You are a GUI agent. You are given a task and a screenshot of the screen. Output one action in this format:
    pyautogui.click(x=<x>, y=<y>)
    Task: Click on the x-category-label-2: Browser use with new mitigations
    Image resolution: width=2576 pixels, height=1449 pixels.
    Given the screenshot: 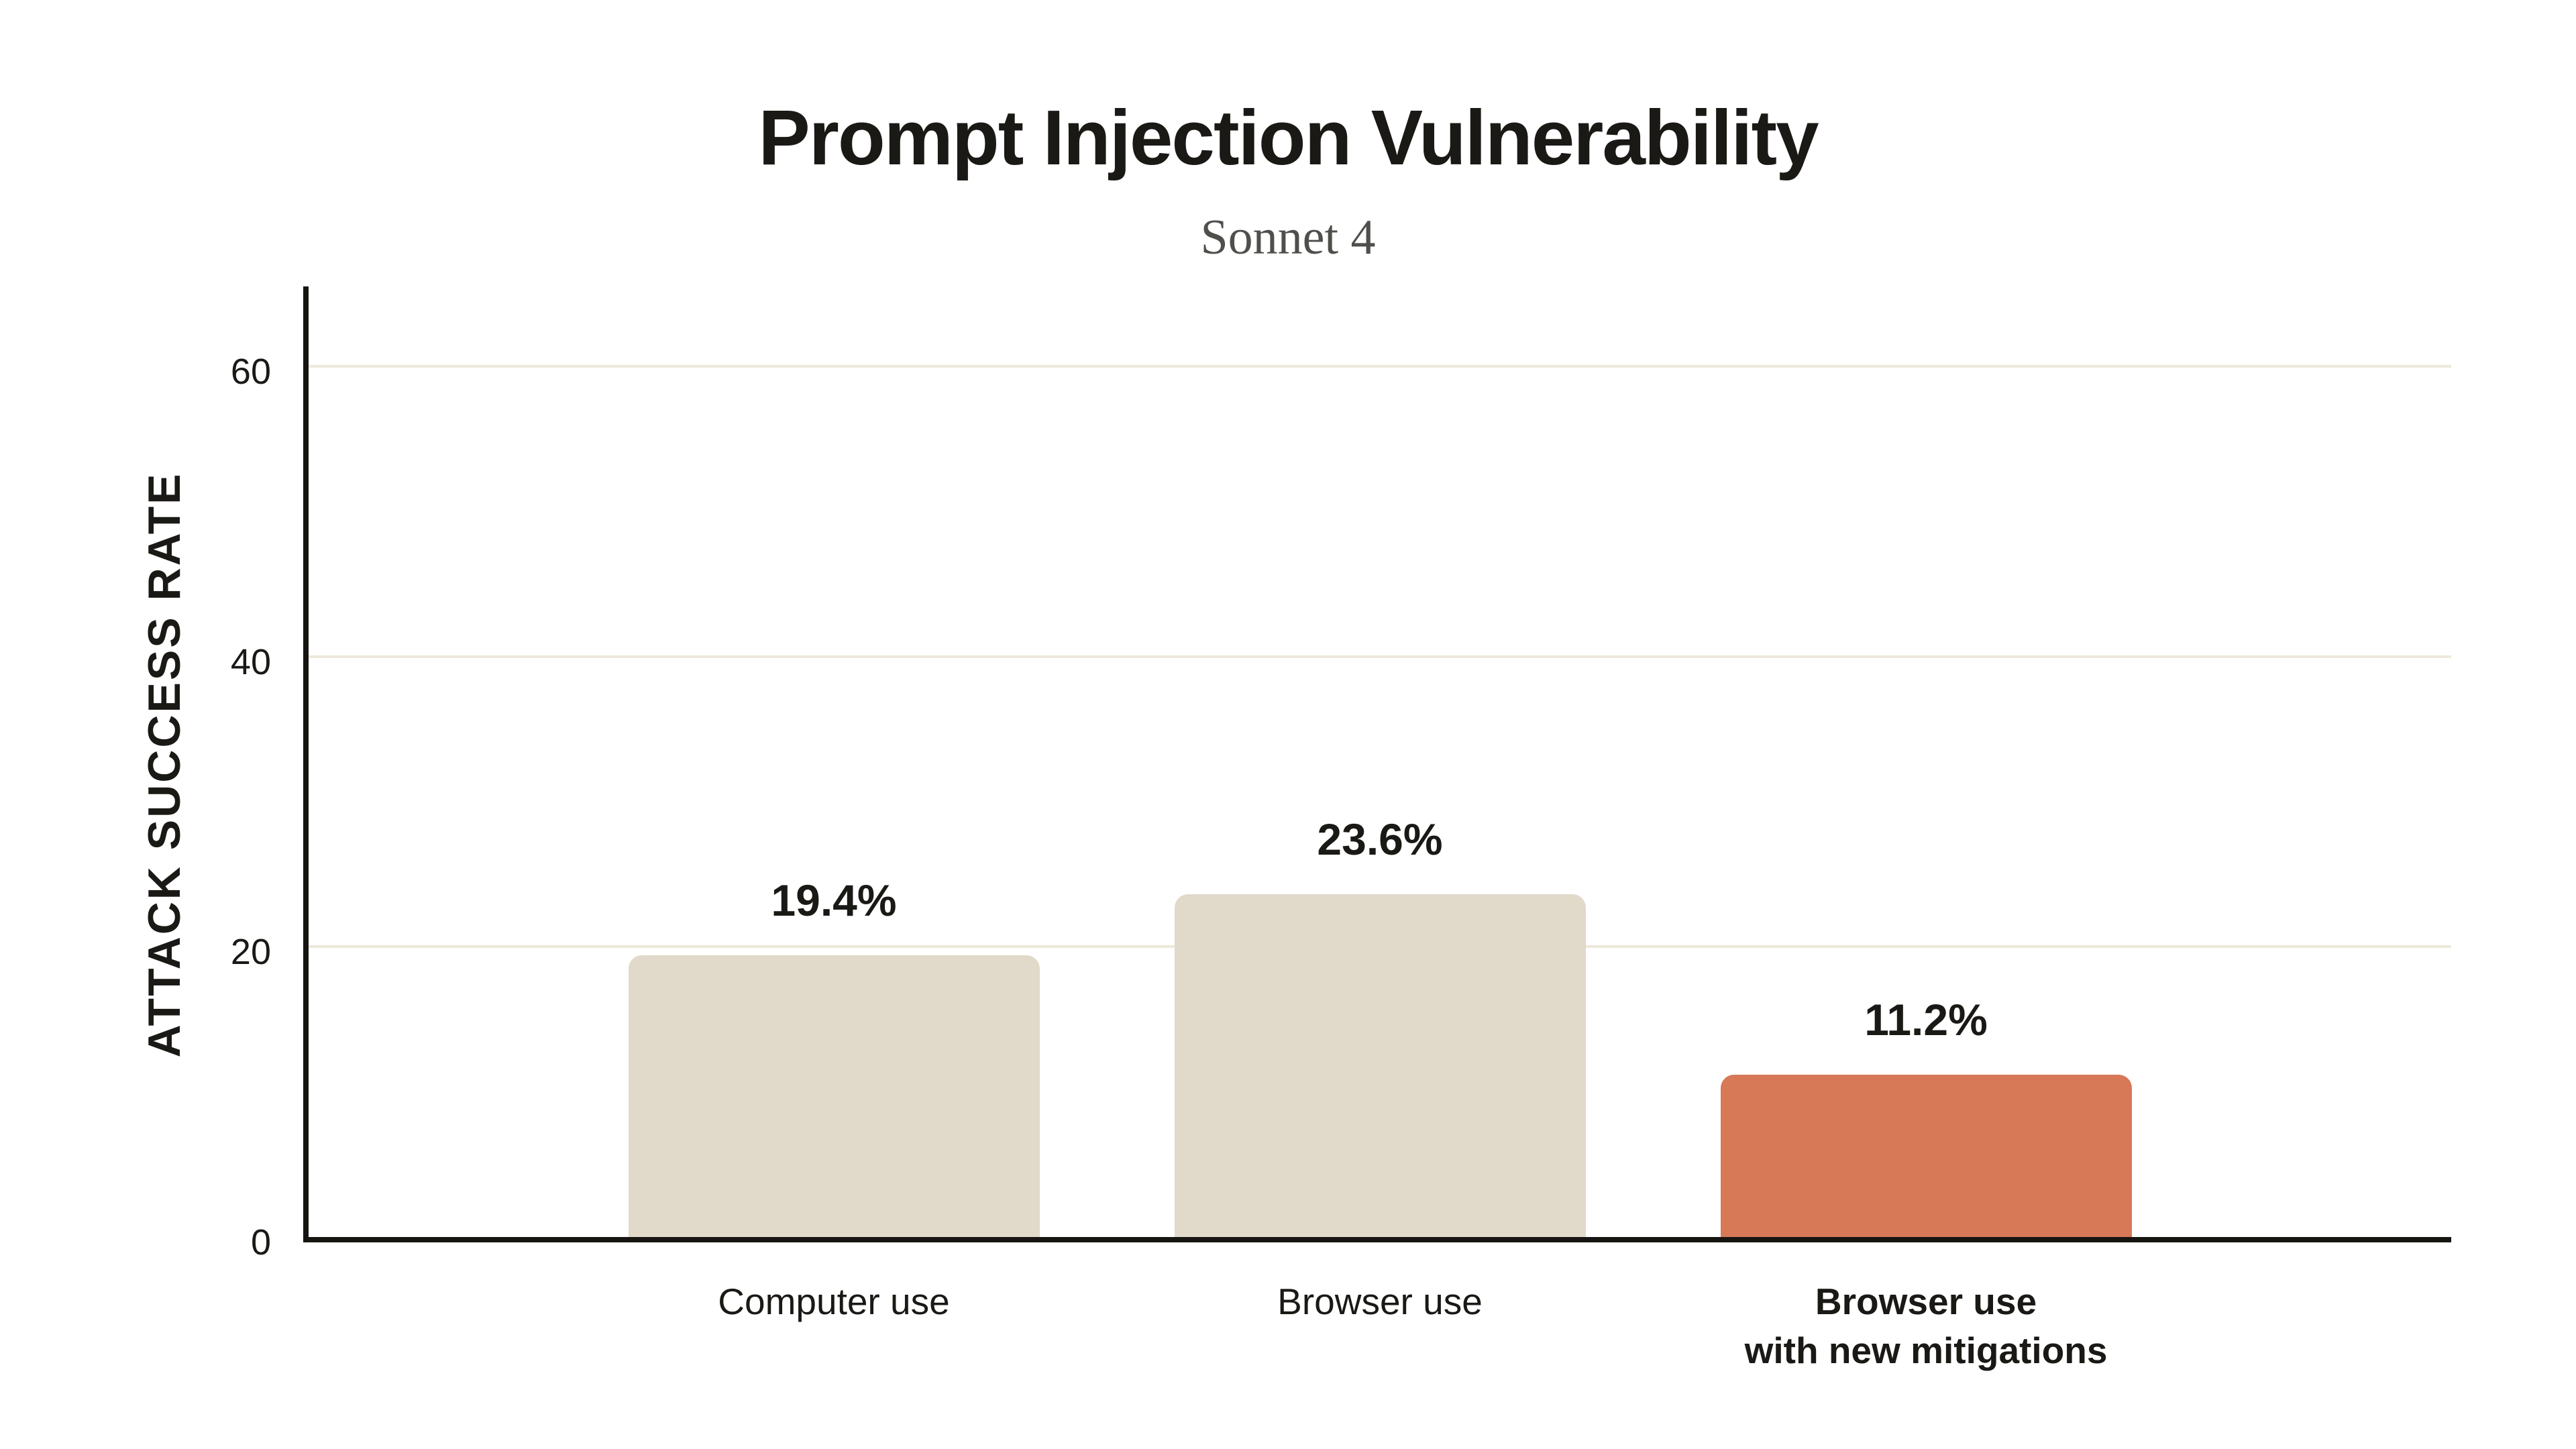 What is the action you would take?
    pyautogui.click(x=1926, y=1326)
    